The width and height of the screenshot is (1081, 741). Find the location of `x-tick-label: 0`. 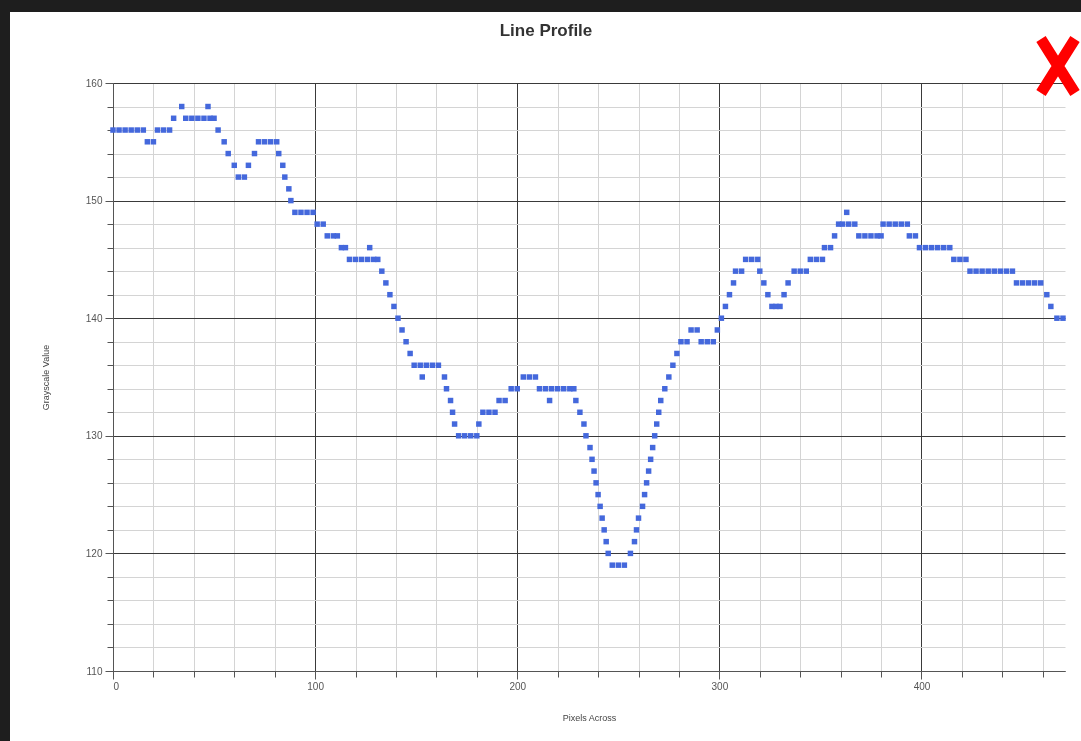

x-tick-label: 0 is located at coordinates (116, 686).